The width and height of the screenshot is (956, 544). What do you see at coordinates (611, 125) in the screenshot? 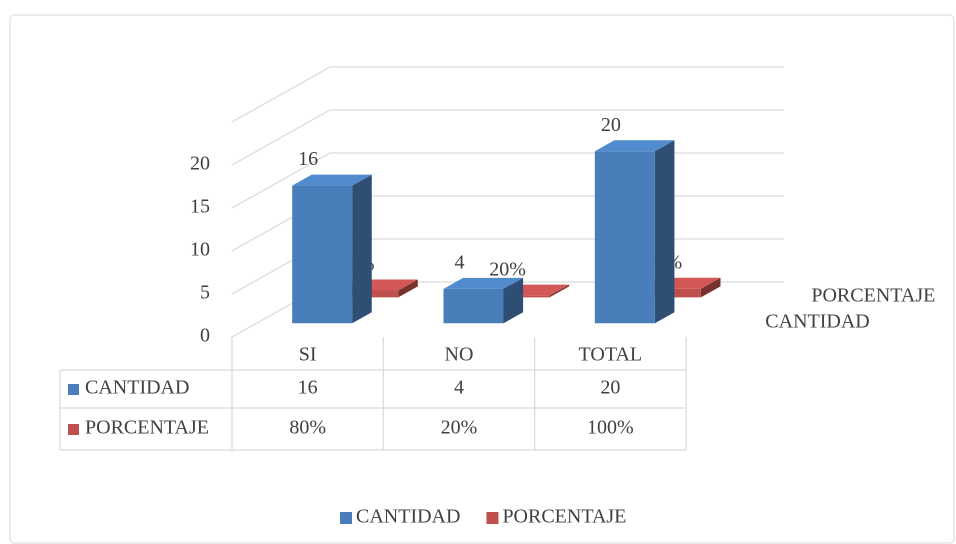
I see `data-label: 20` at bounding box center [611, 125].